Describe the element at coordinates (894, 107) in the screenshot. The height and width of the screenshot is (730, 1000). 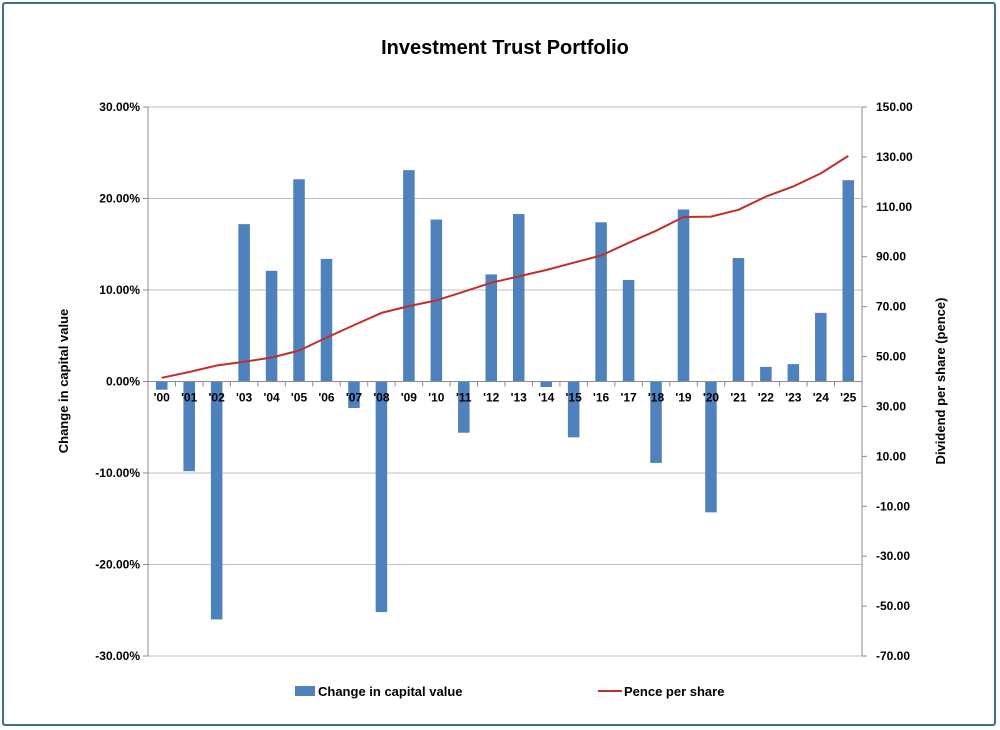
I see `right-tick-label: 150.00` at that location.